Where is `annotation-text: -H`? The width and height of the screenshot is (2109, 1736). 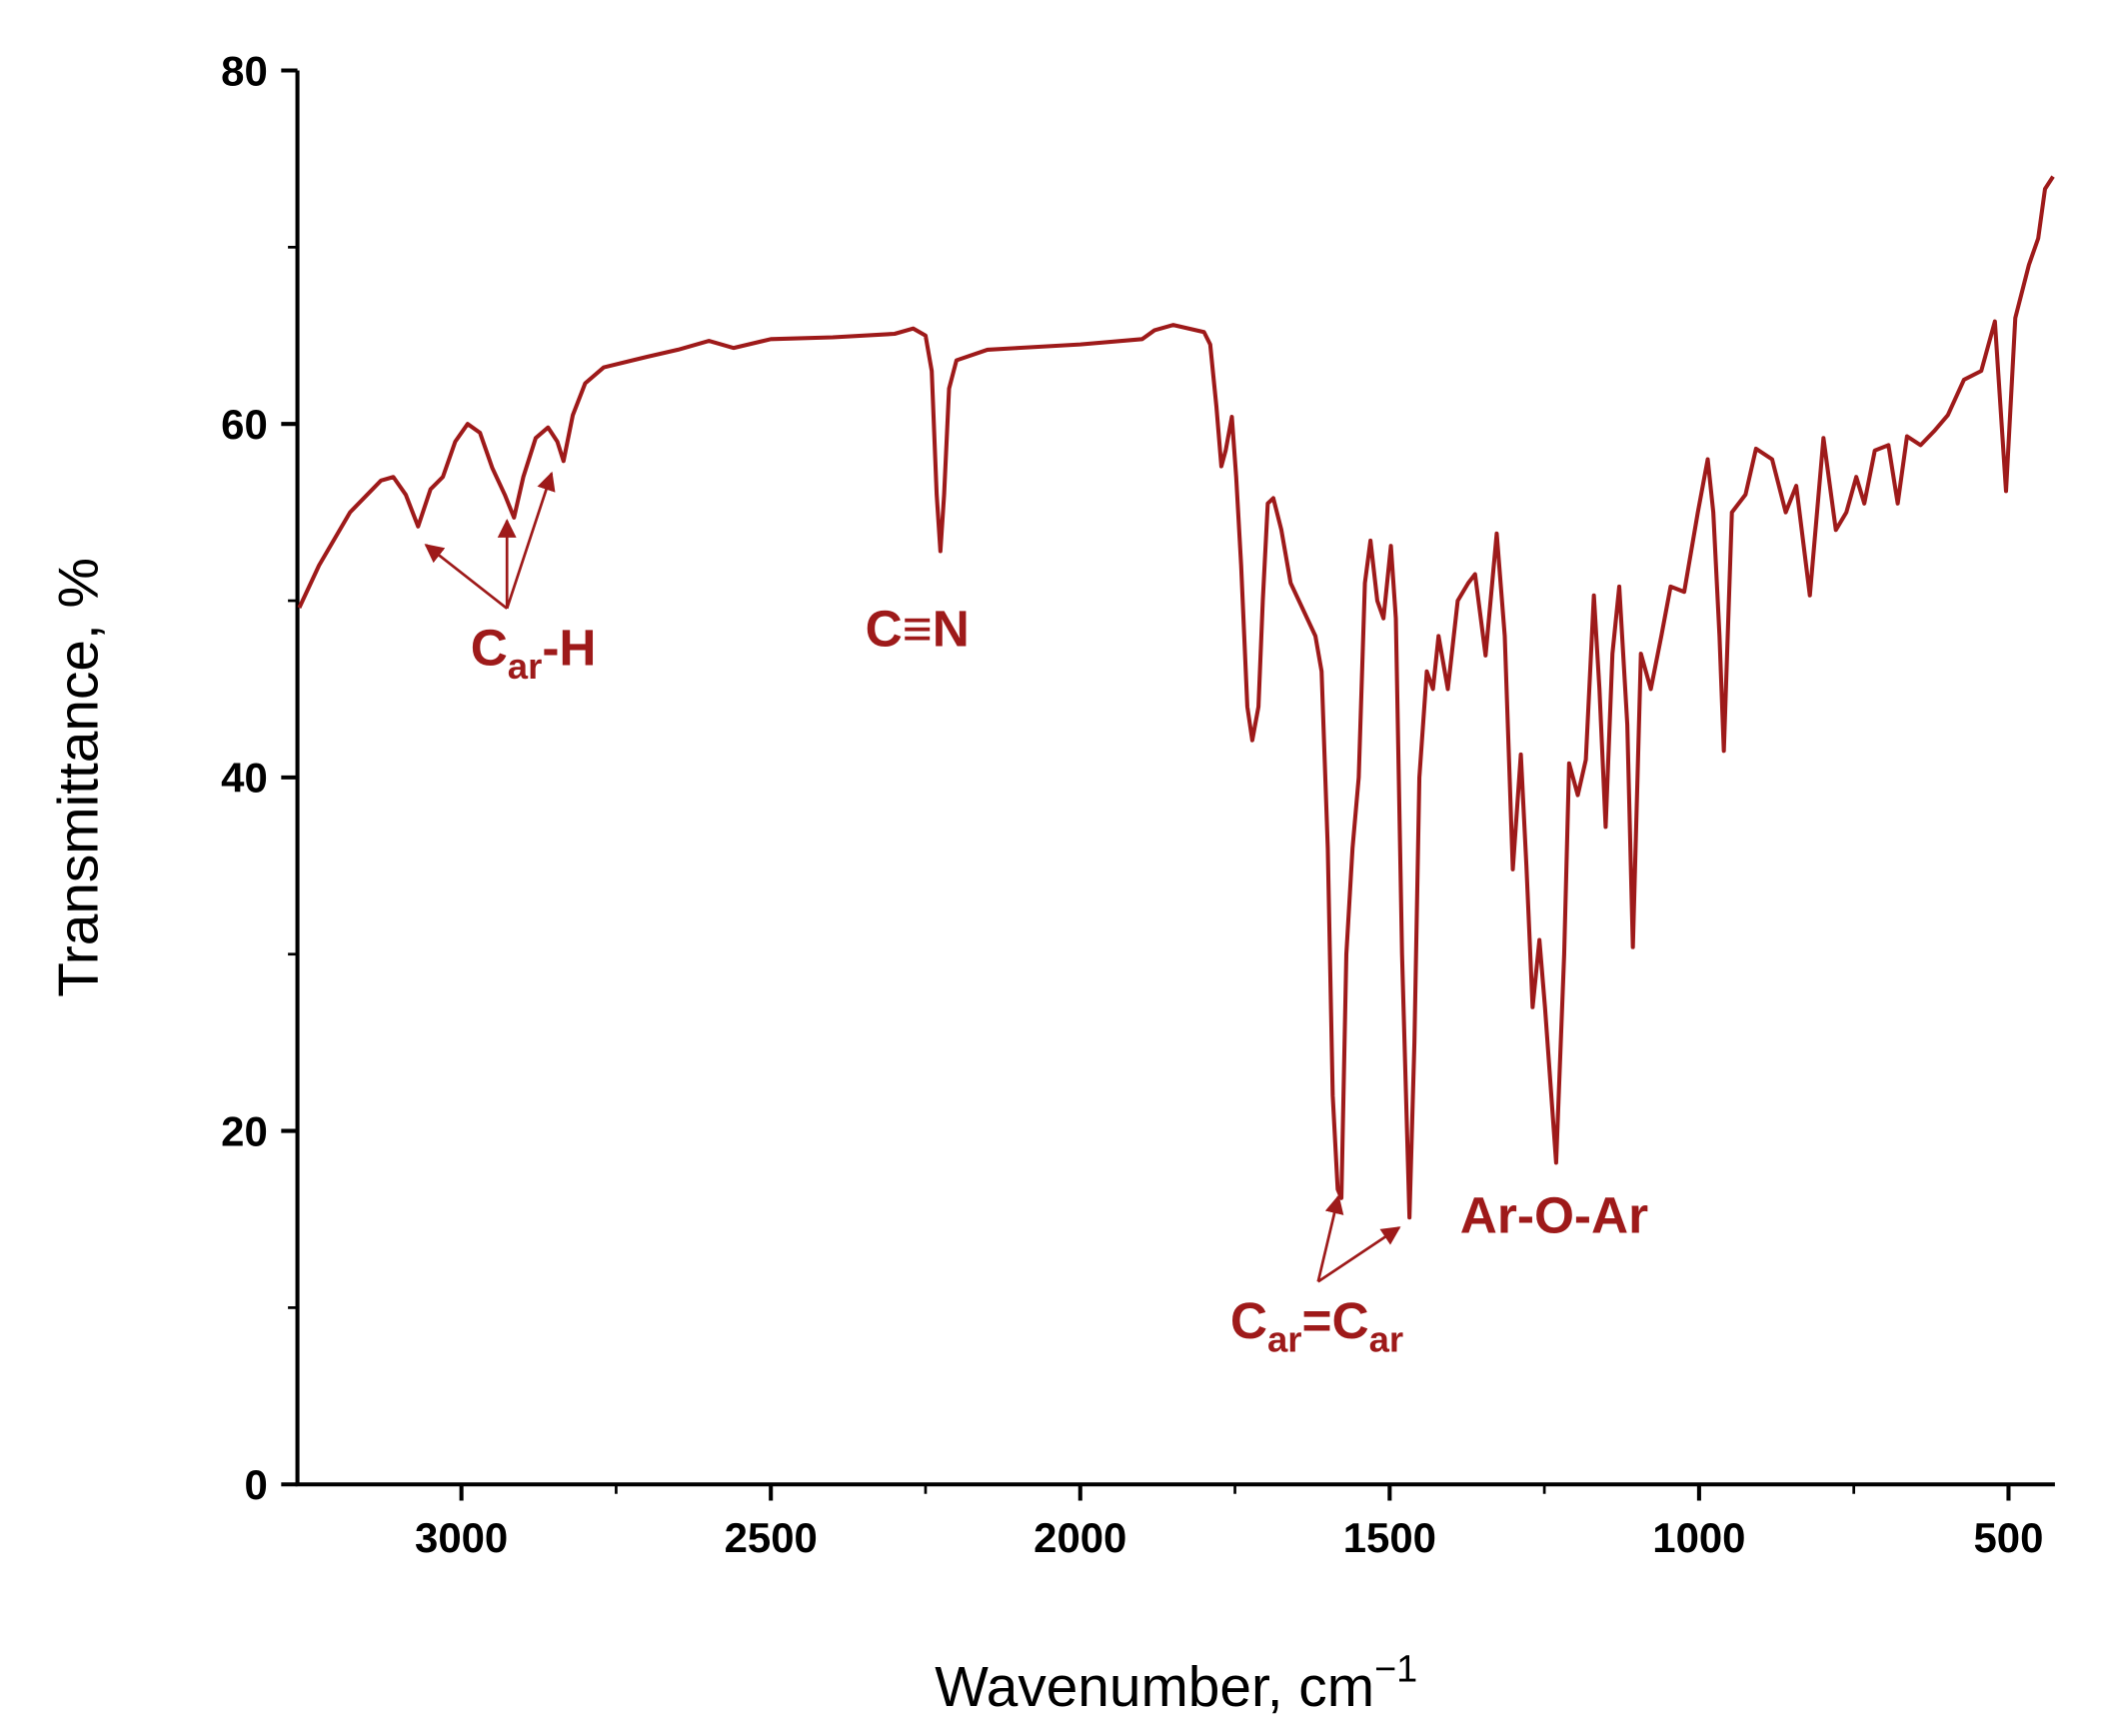 annotation-text: -H is located at coordinates (569, 648).